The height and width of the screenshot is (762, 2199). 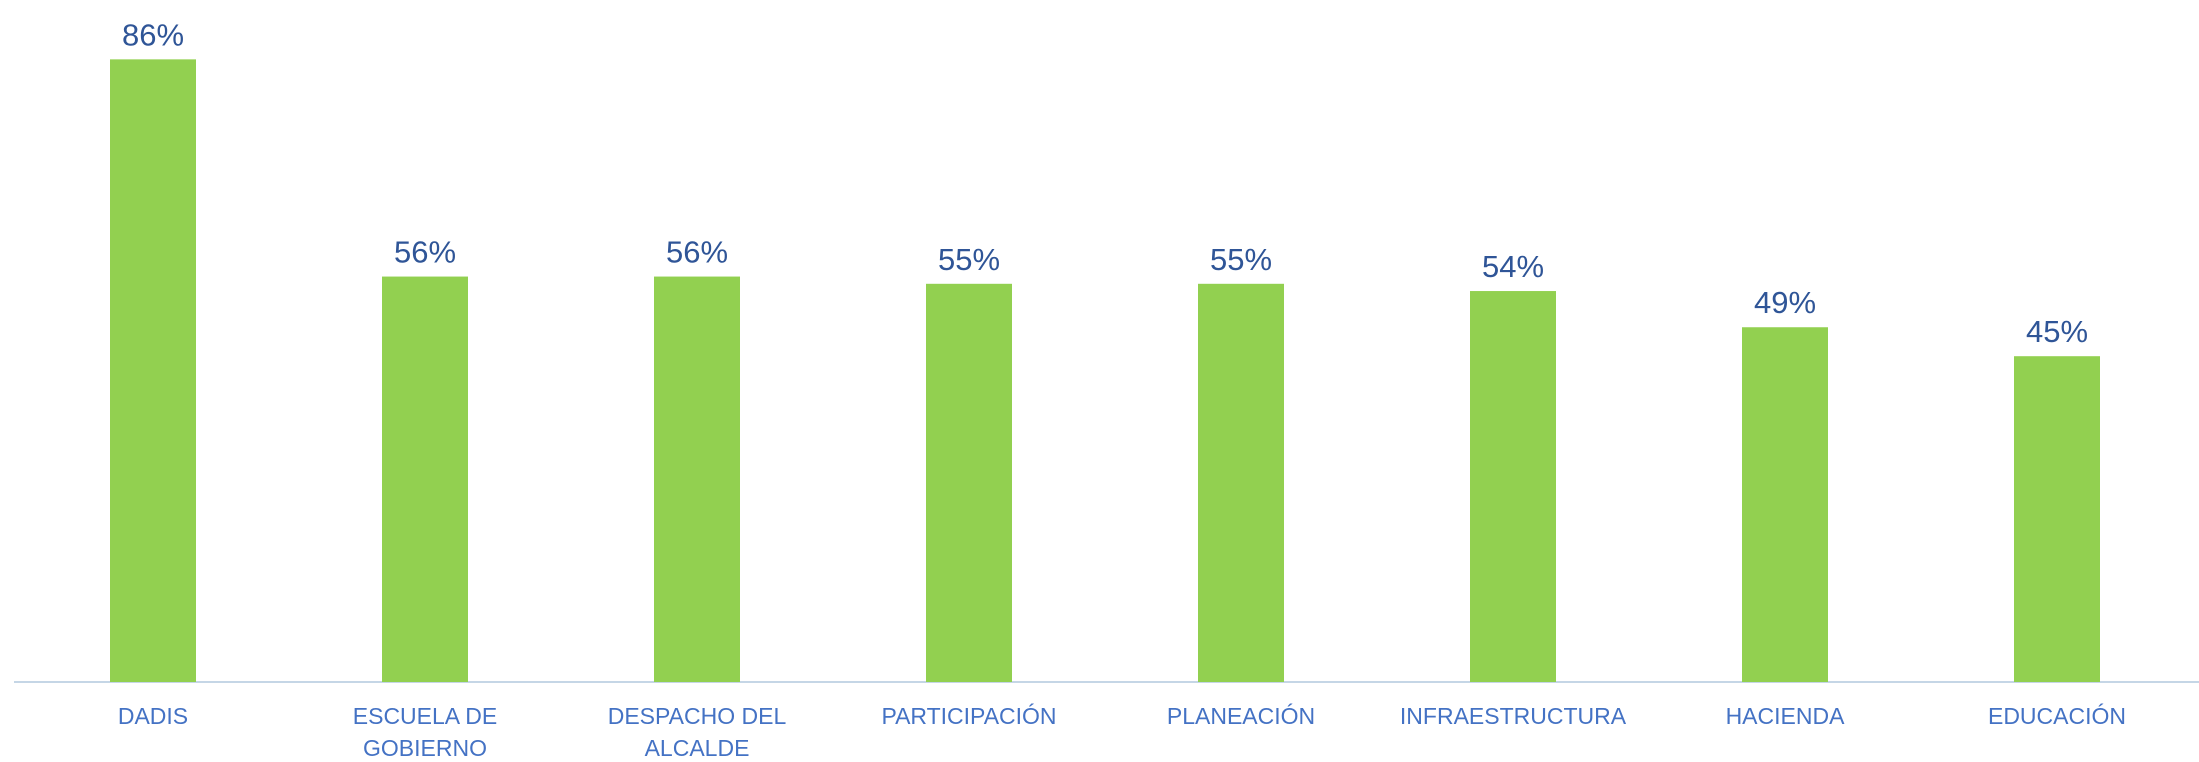 What do you see at coordinates (969, 716) in the screenshot?
I see `x-tick-label: PARTICIPACIÓN` at bounding box center [969, 716].